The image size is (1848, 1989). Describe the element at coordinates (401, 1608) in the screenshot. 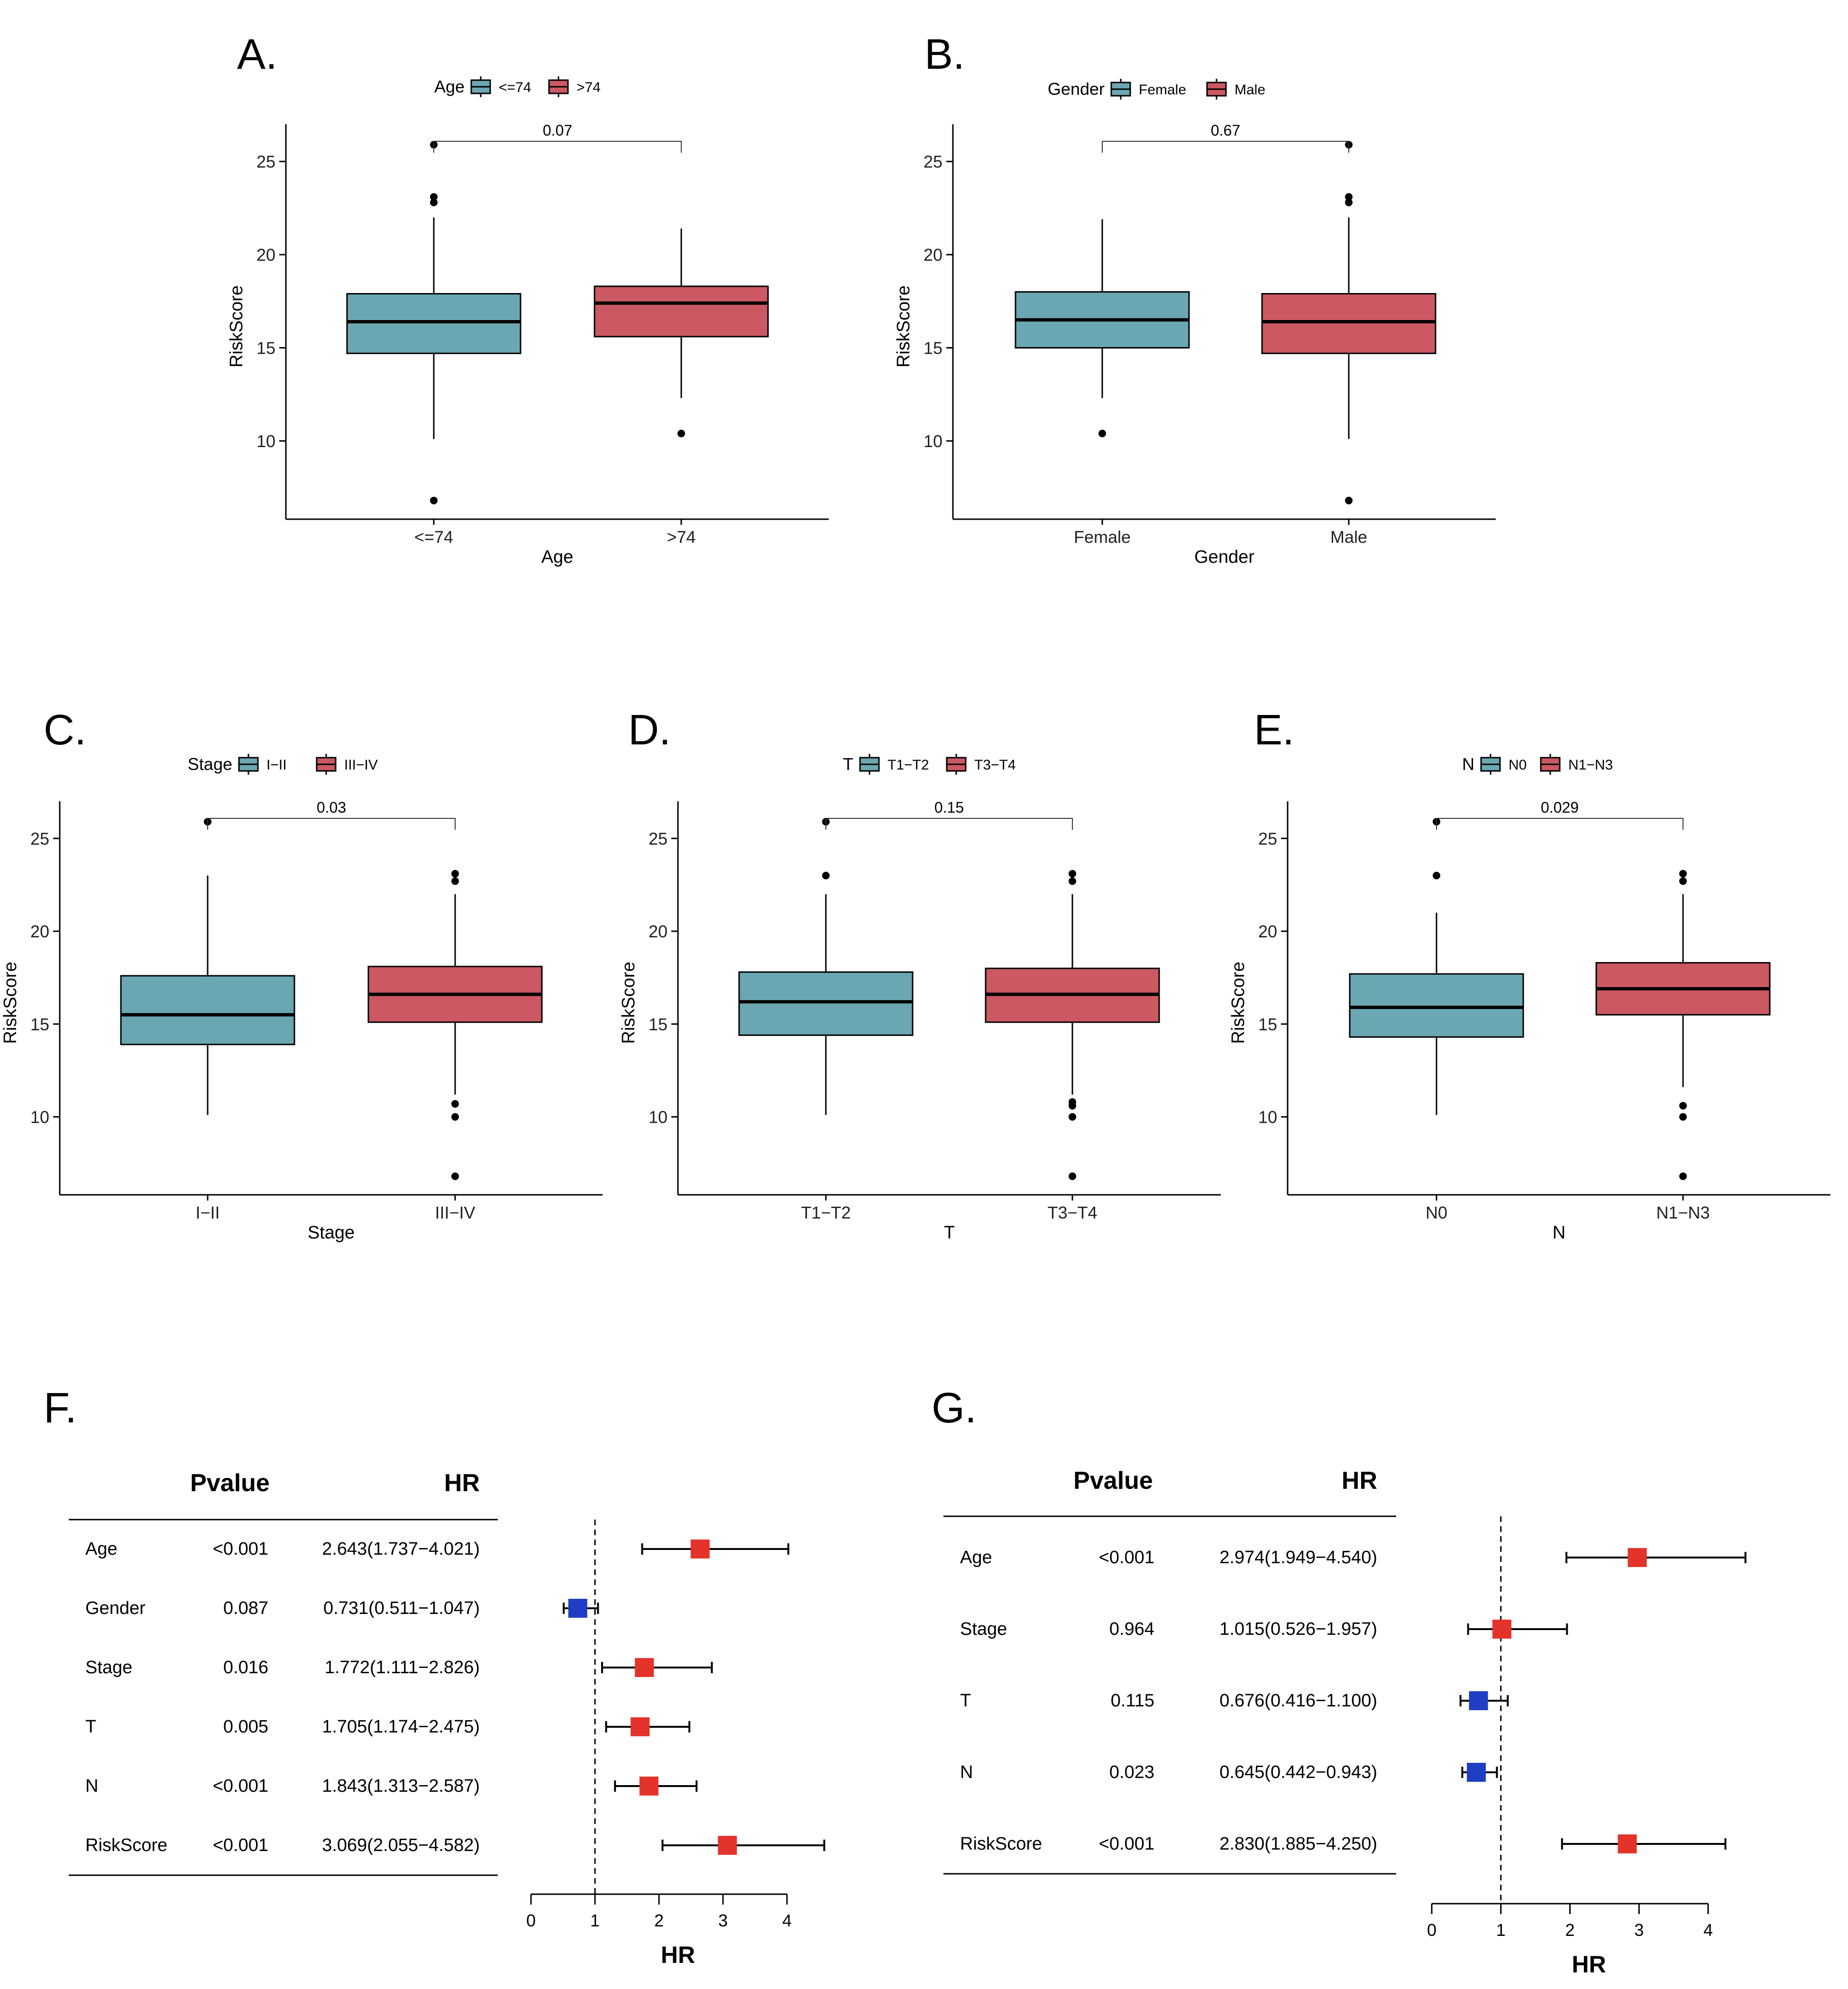

I see `row-hr-text: 0.731(0.511−1.047)` at that location.